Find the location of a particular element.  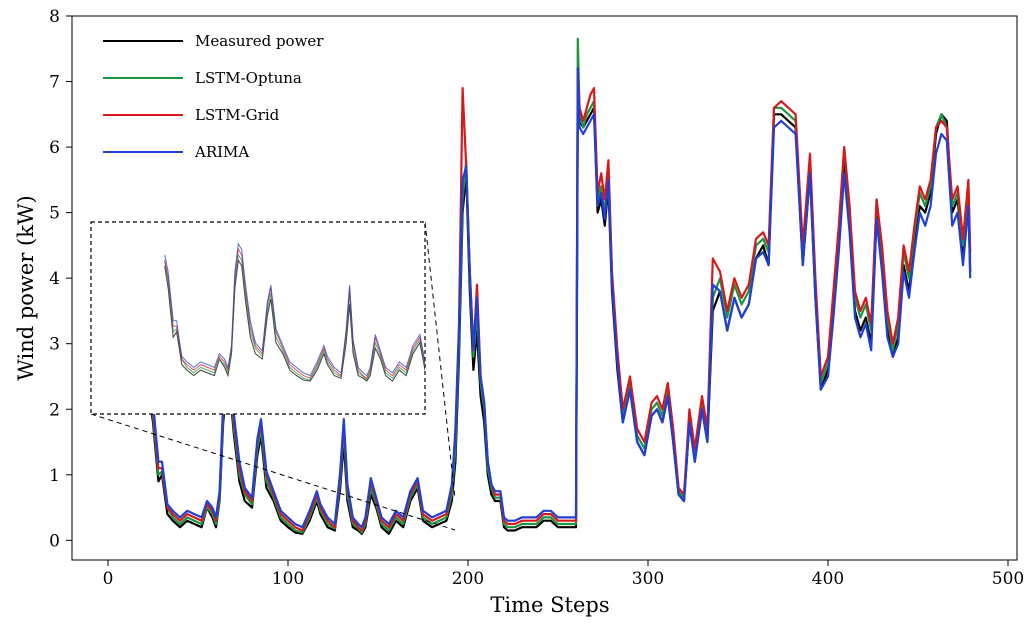

x-tick-label: 100 is located at coordinates (288, 579).